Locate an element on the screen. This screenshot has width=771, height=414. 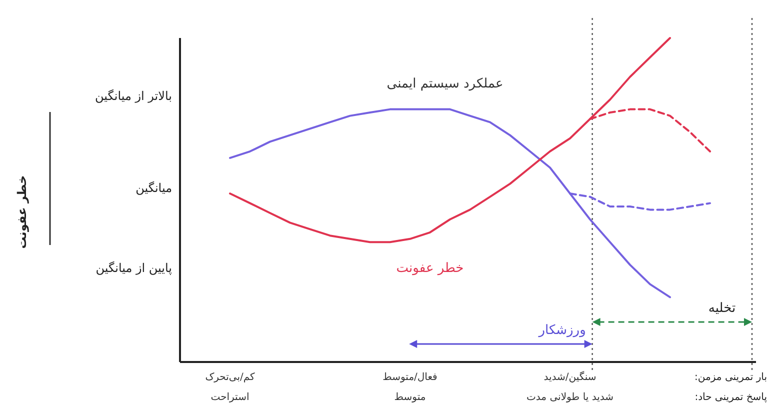
series-label: خطر عفونت is located at coordinates (430, 268).